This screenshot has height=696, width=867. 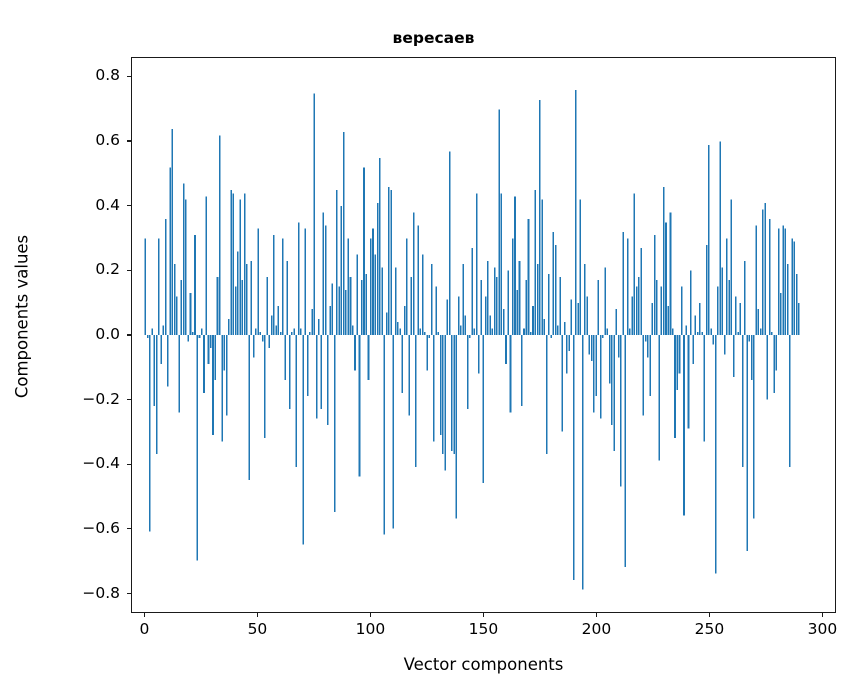 What do you see at coordinates (483, 629) in the screenshot?
I see `x-tick-label: 150` at bounding box center [483, 629].